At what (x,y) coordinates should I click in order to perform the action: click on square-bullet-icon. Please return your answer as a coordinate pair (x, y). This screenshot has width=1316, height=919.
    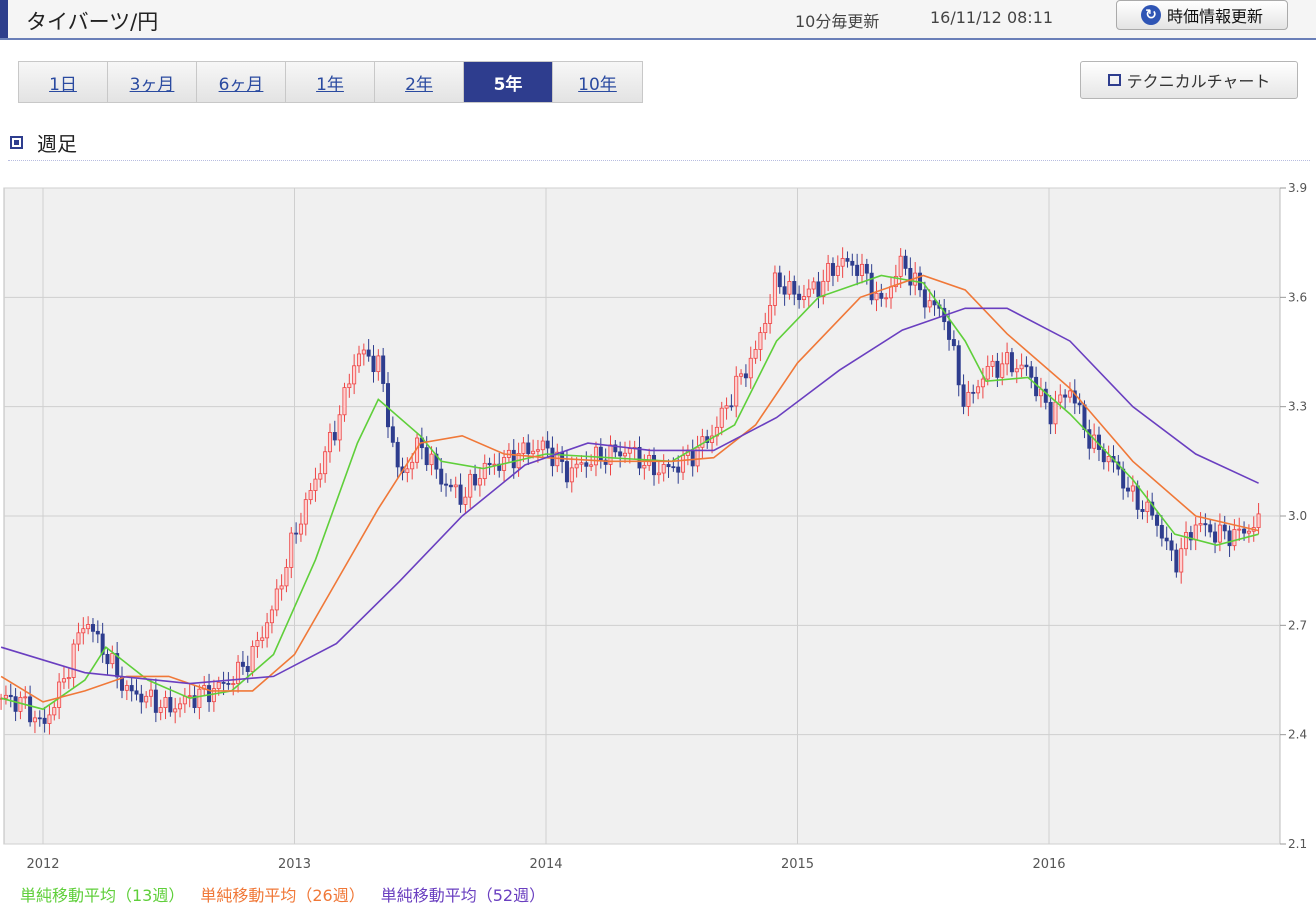
    Looking at the image, I should click on (16, 142).